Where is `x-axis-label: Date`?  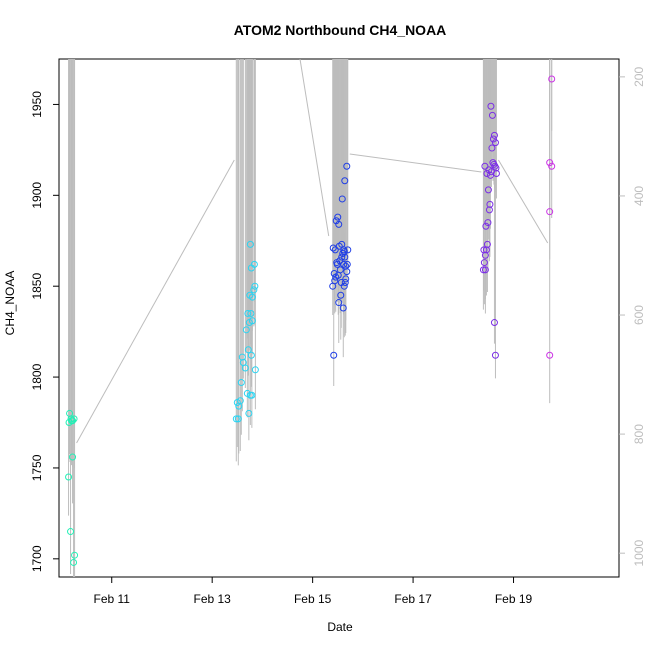 x-axis-label: Date is located at coordinates (340, 627).